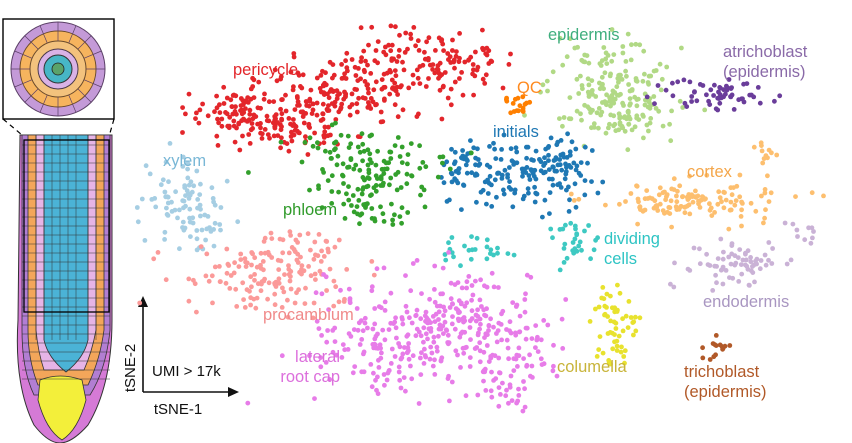 The width and height of the screenshot is (852, 443). I want to click on cell-point-atrichoblast, so click(724, 90).